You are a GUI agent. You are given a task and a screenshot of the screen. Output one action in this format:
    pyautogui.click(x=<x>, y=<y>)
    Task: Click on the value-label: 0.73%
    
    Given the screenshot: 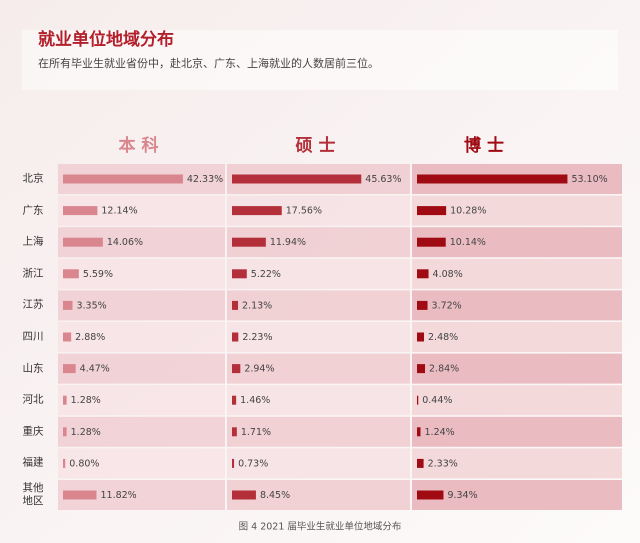 What is the action you would take?
    pyautogui.click(x=253, y=463)
    